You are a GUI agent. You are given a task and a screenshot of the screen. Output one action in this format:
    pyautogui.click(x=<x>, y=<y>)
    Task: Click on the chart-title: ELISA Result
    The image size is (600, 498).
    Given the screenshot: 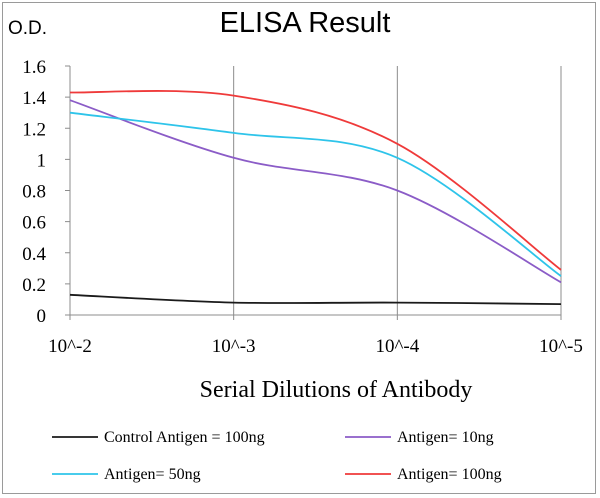 What is the action you would take?
    pyautogui.click(x=305, y=23)
    